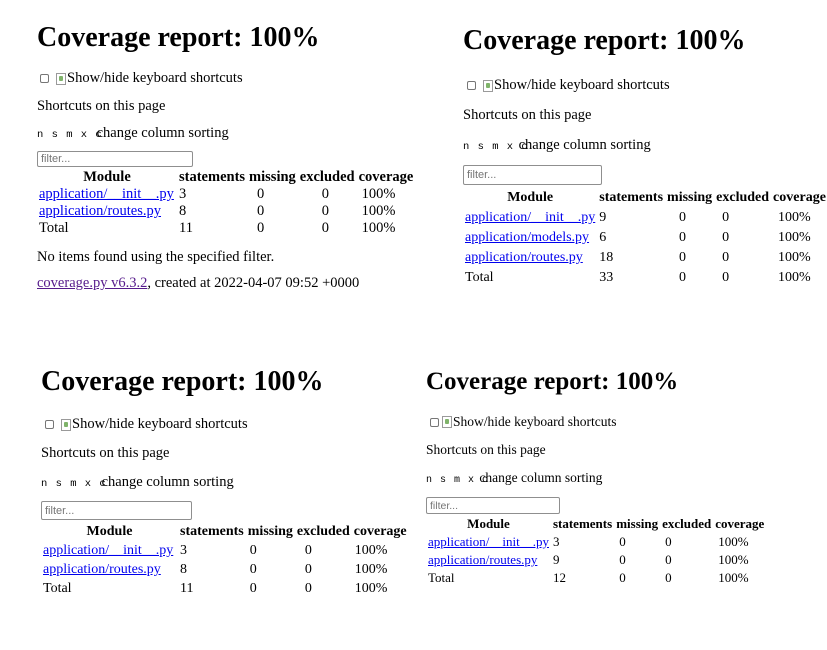 The height and width of the screenshot is (650, 827). I want to click on table-row: application/routes.py 18 0 0 100%, so click(645, 258).